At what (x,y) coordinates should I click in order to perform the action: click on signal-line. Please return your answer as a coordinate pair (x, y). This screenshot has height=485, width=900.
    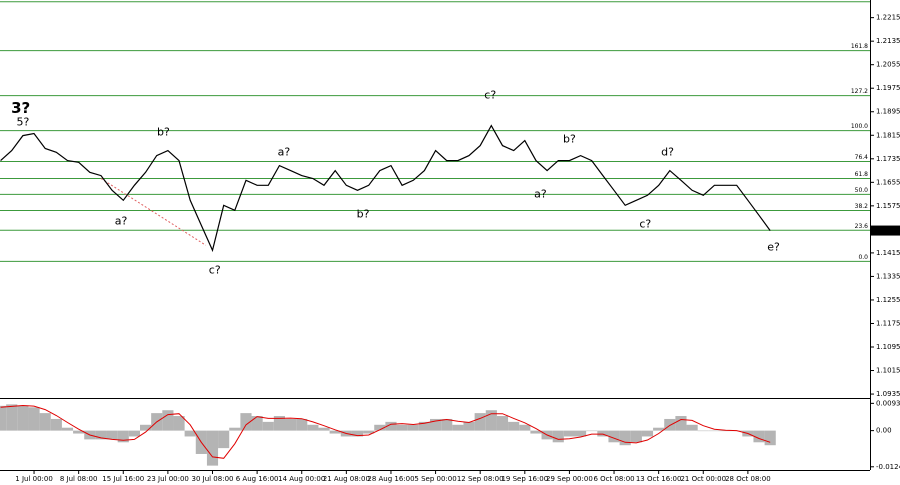
    Looking at the image, I should click on (385, 431).